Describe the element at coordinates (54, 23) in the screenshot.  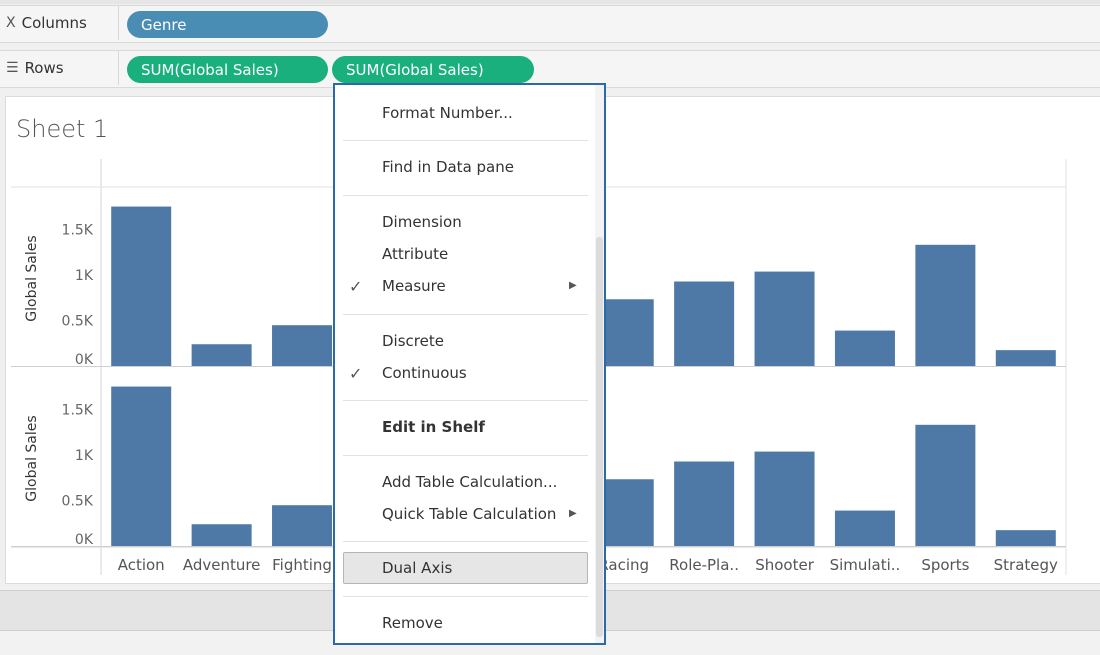
I see `columns-label-text: Columns` at that location.